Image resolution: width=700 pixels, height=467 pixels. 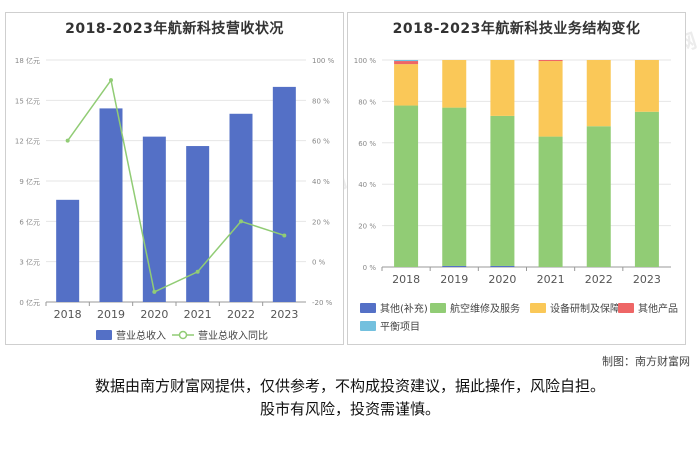 What do you see at coordinates (485, 308) in the screenshot?
I see `legend-label: 航空维修及服务` at bounding box center [485, 308].